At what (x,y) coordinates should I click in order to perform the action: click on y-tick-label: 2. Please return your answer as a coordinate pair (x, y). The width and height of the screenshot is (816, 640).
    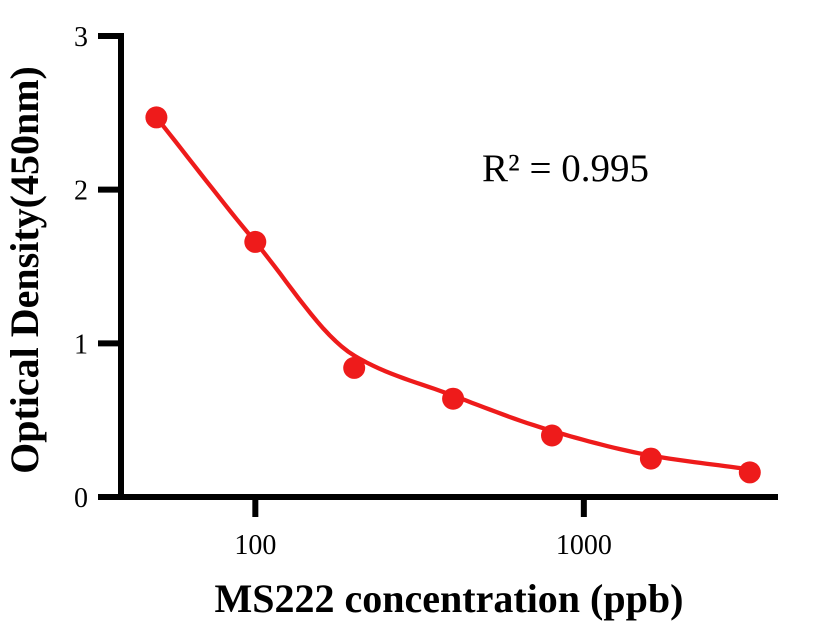
    Looking at the image, I should click on (81, 191).